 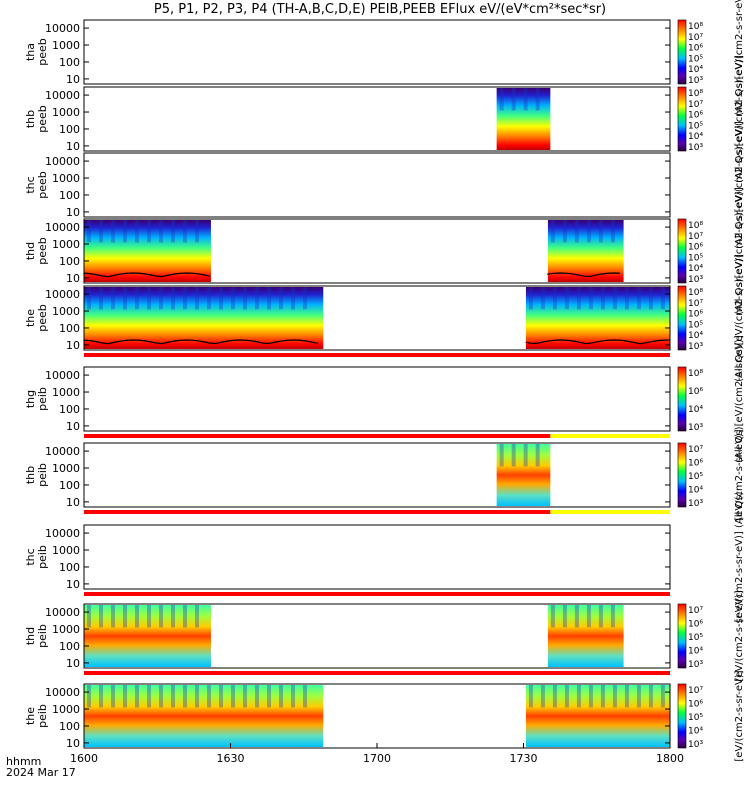 What do you see at coordinates (23, 761) in the screenshot?
I see `x-footer-label: hhmm` at bounding box center [23, 761].